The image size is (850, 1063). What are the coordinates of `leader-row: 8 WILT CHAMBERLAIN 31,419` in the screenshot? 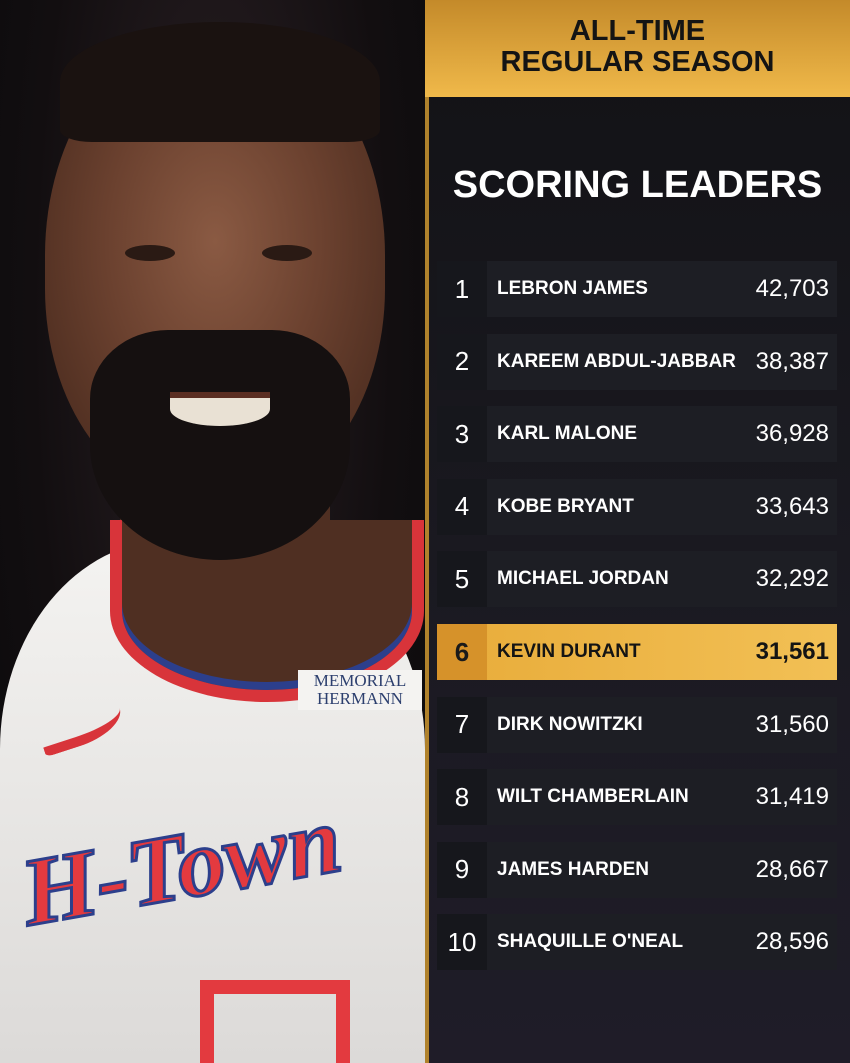 It's located at (637, 797).